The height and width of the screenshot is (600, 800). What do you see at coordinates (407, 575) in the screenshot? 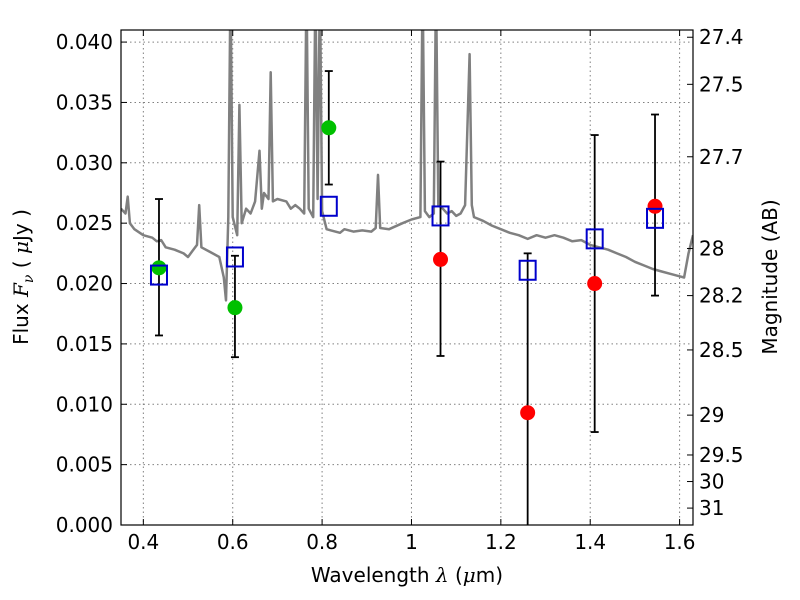
I see `x-axis-label: Wavelength λ (μm)` at bounding box center [407, 575].